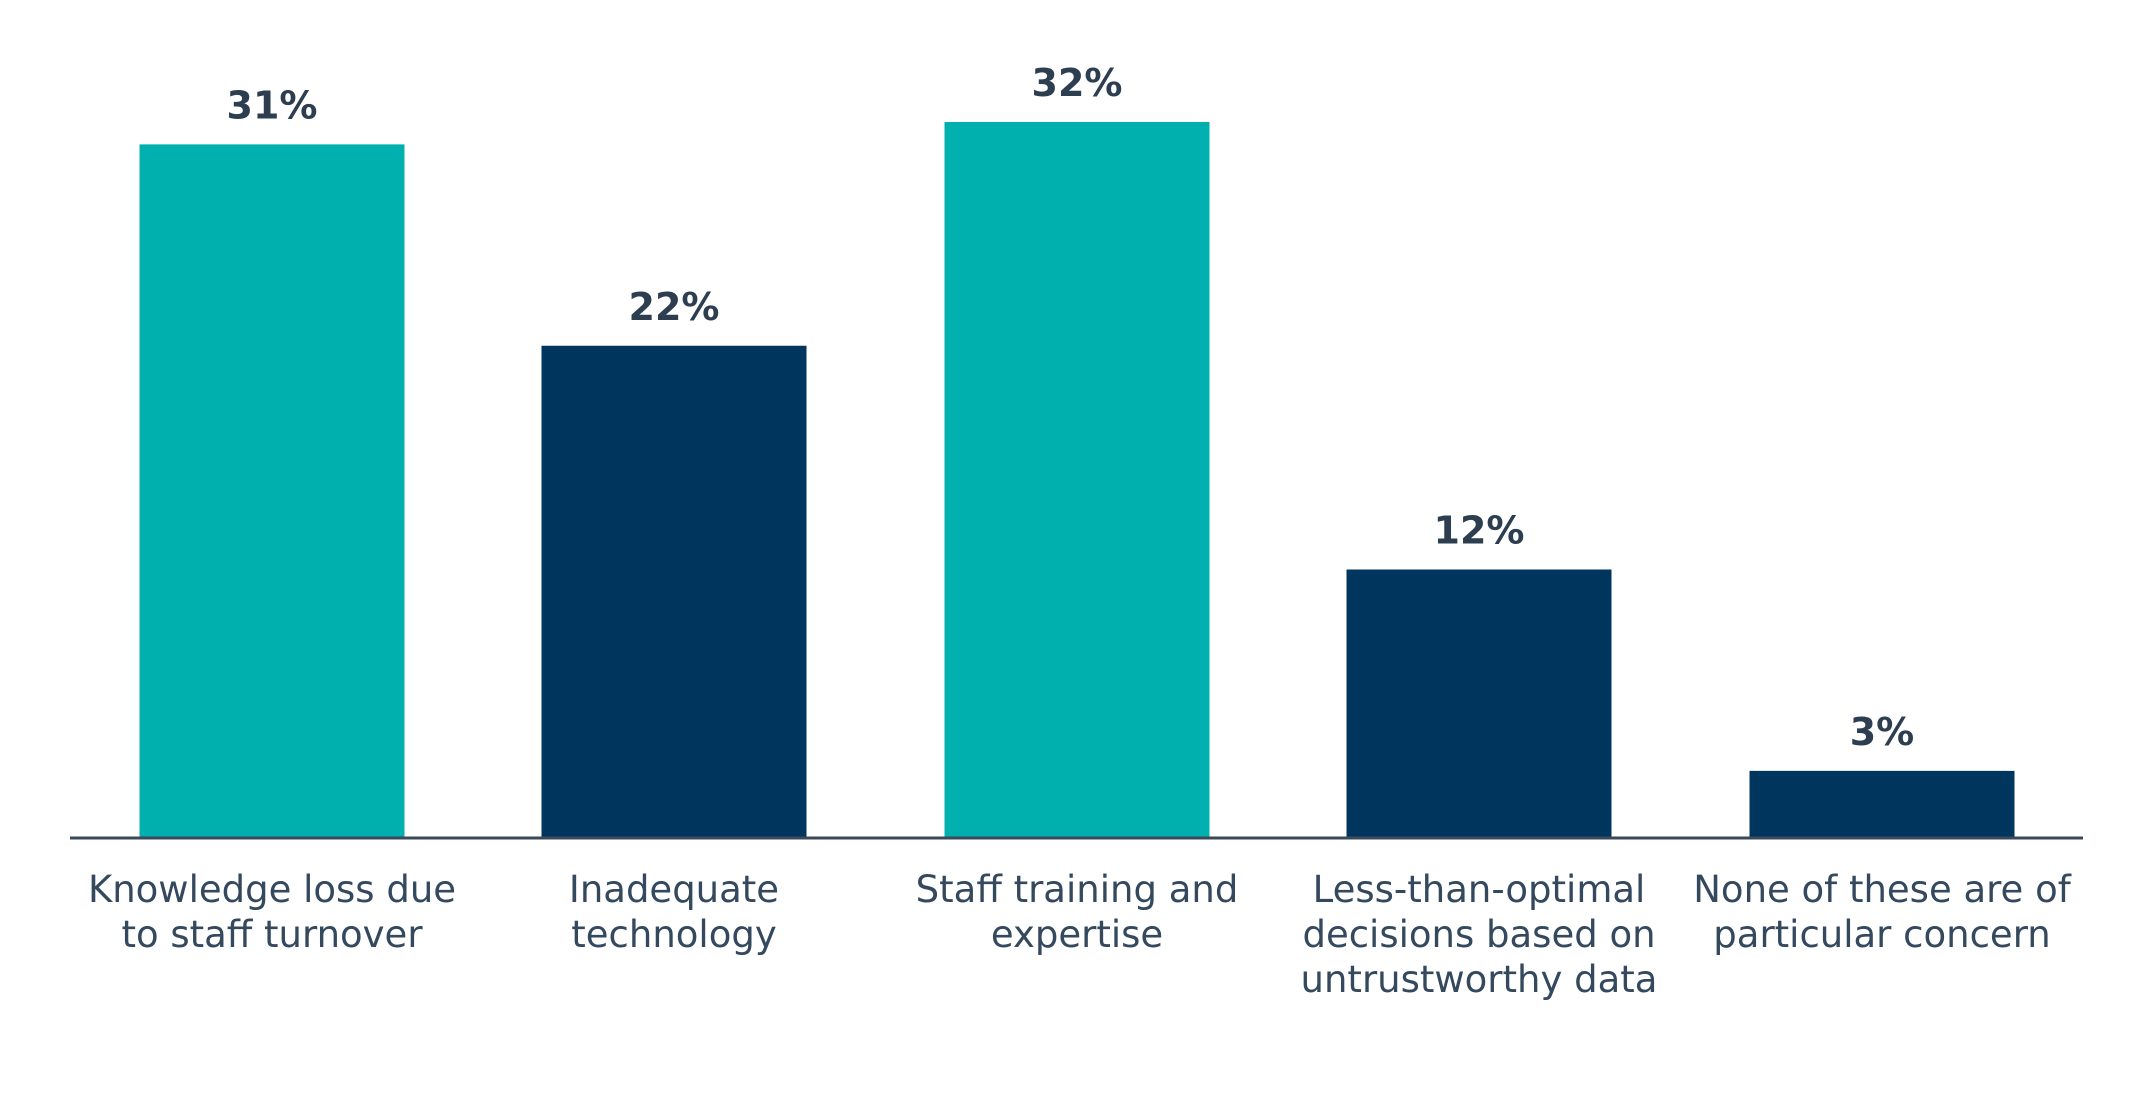 The height and width of the screenshot is (1096, 2145). I want to click on bar-value-label-2: 22%, so click(674, 307).